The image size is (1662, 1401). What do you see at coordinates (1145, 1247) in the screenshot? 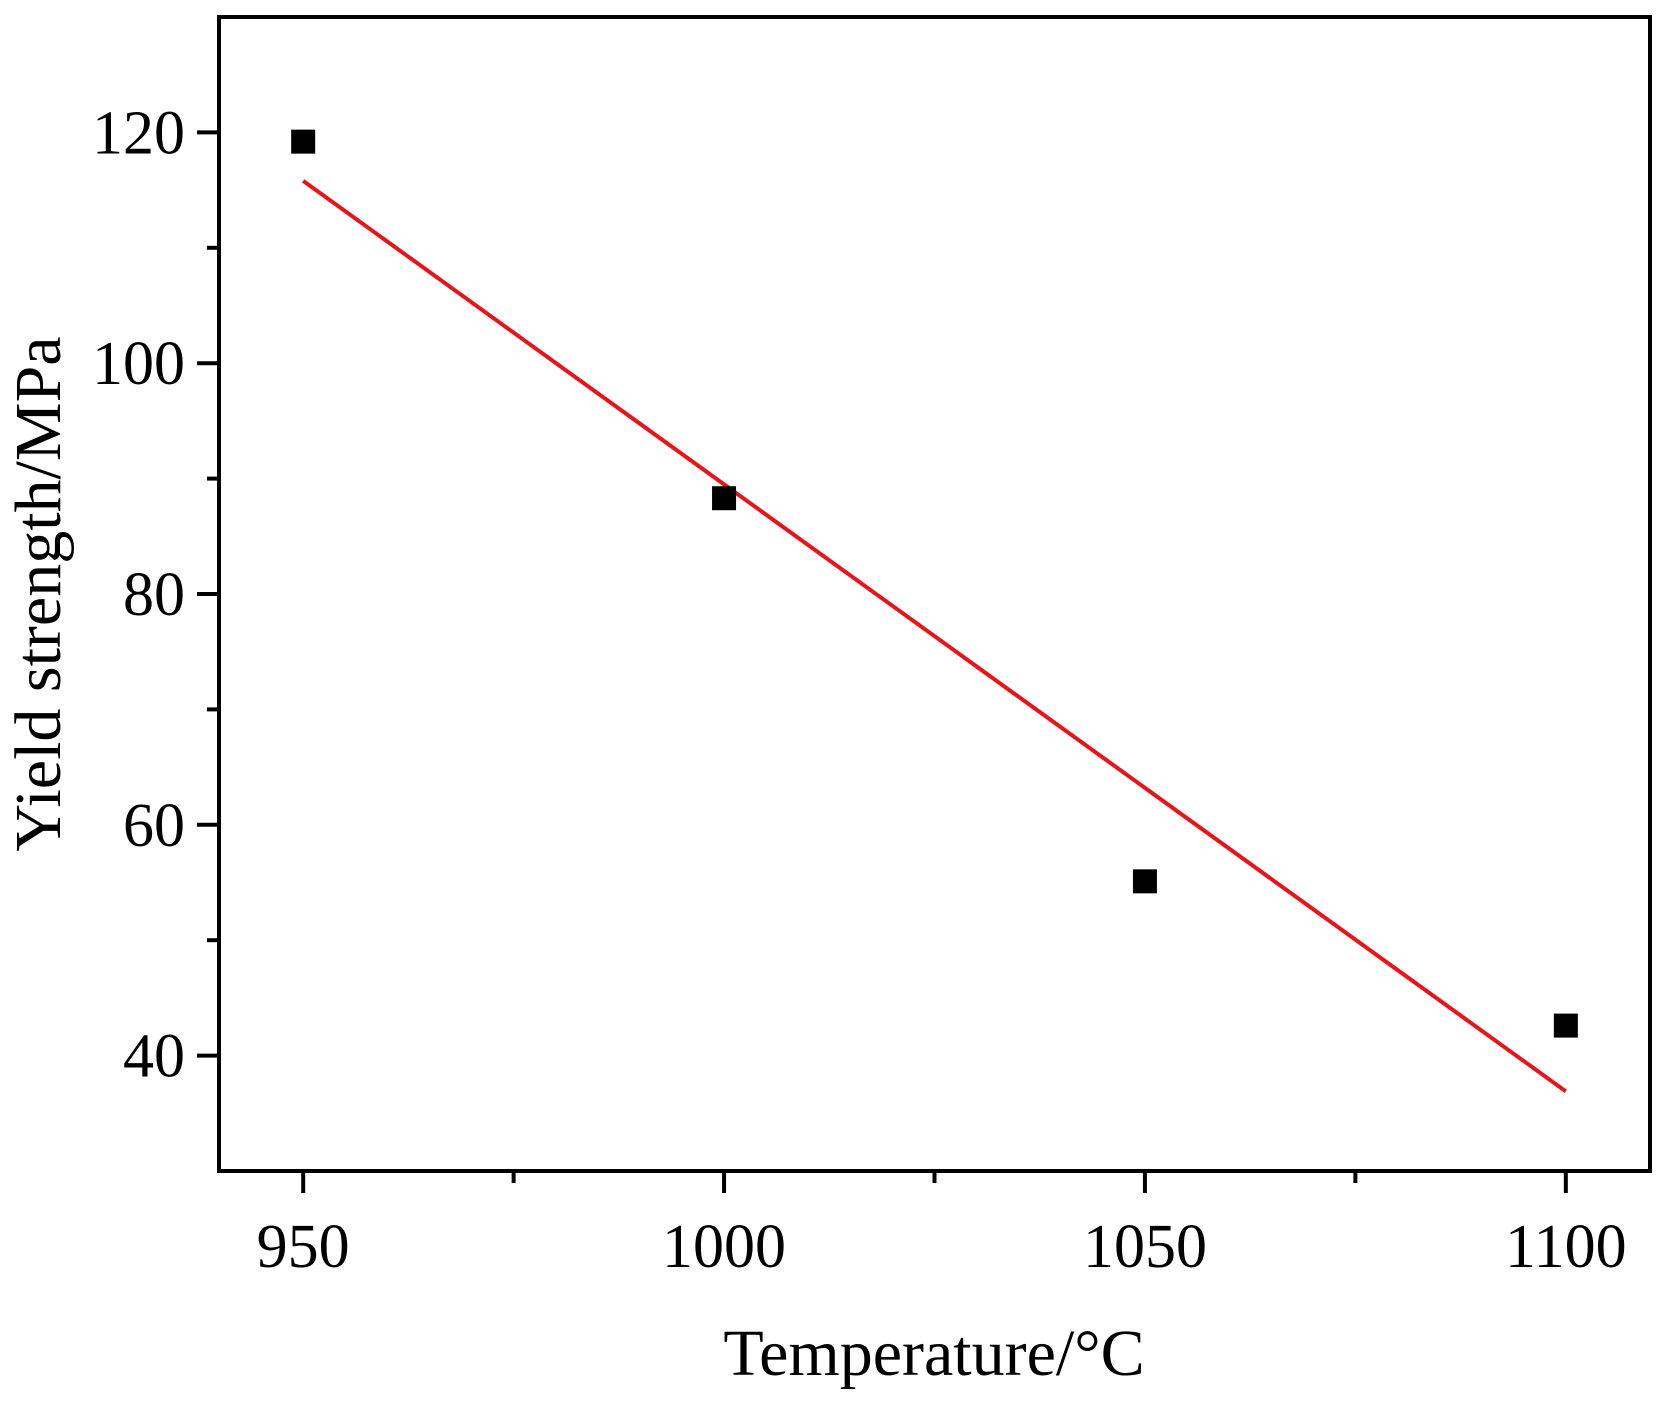
I see `x-tick-label: 1050` at bounding box center [1145, 1247].